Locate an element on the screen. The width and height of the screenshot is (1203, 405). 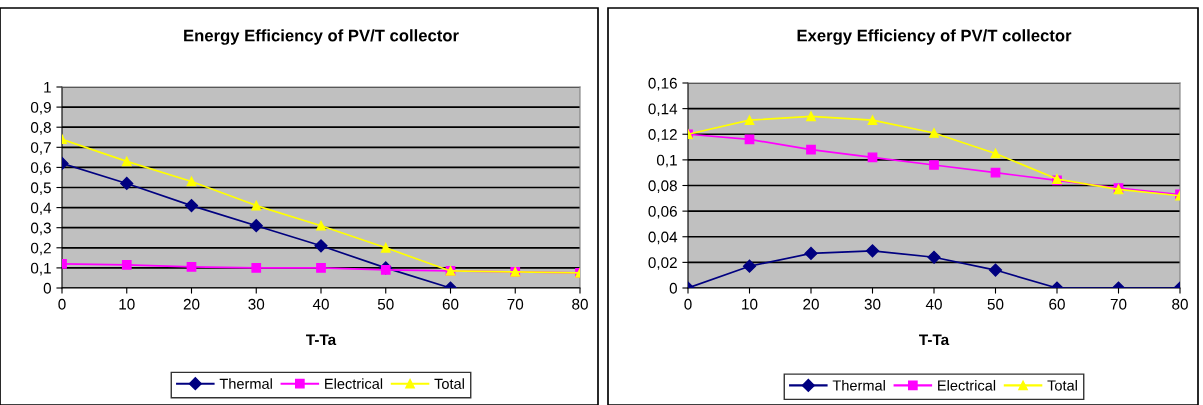
y-tick-label: 0,02 is located at coordinates (662, 263).